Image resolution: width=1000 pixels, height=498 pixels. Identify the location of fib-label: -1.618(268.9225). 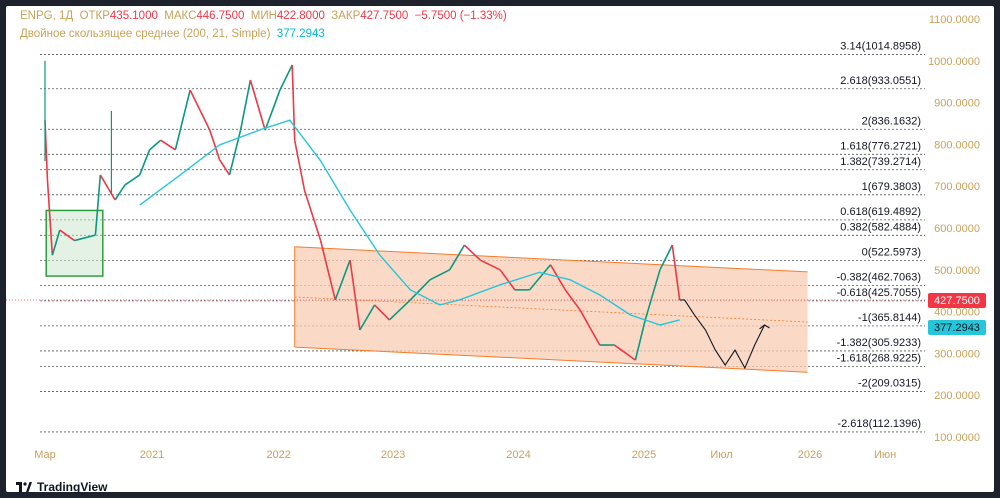
(879, 358).